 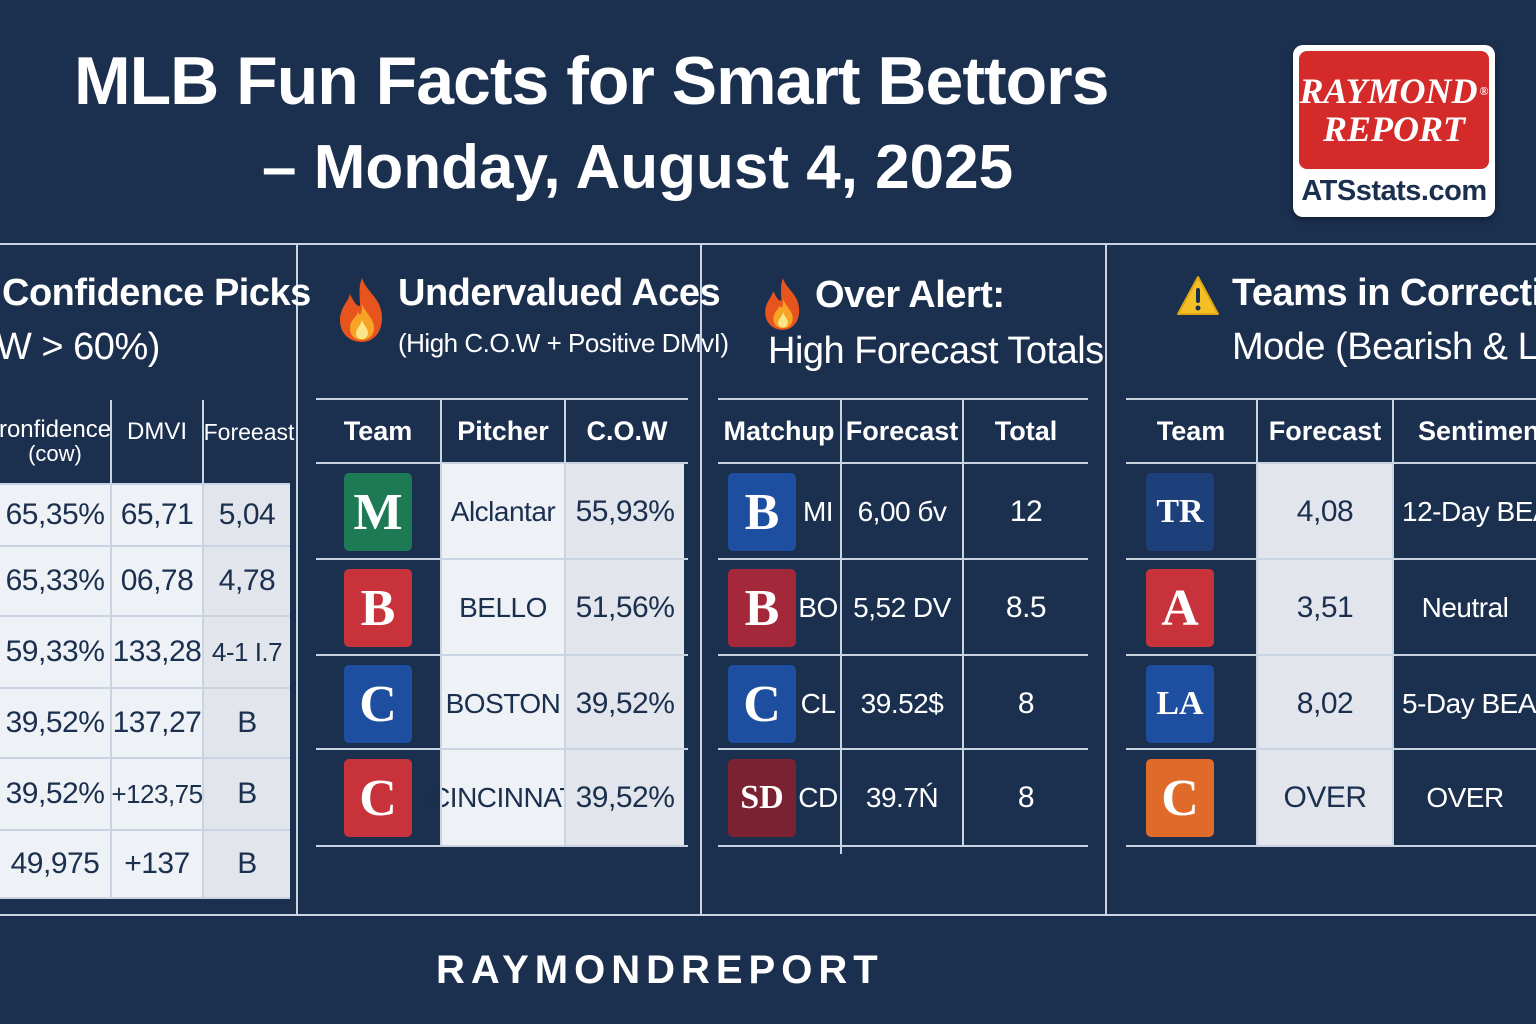 What do you see at coordinates (55, 515) in the screenshot?
I see `panel1-cell-confidence: 65,35%` at bounding box center [55, 515].